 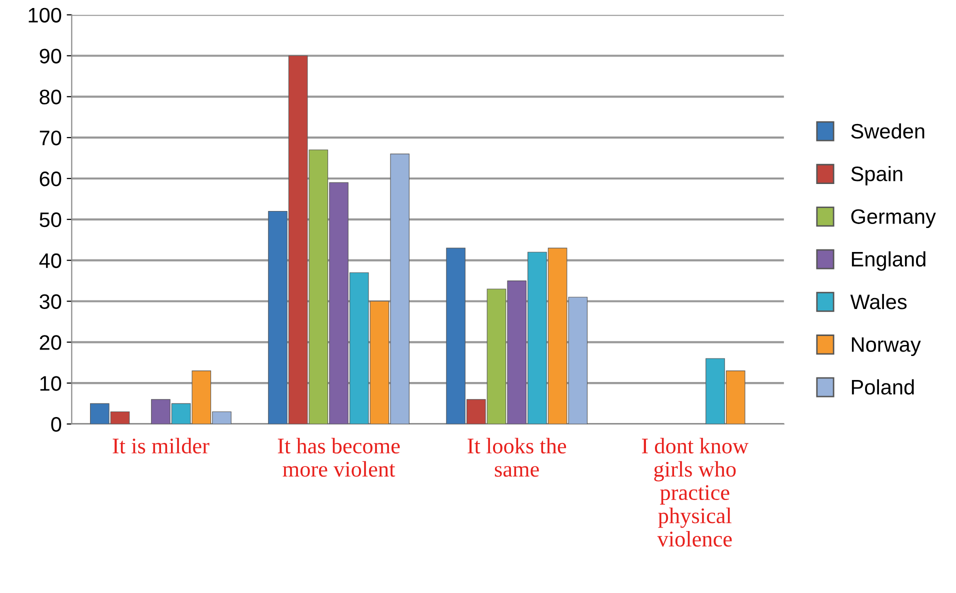 I want to click on x-tick-label: It has become more violent, so click(x=339, y=457).